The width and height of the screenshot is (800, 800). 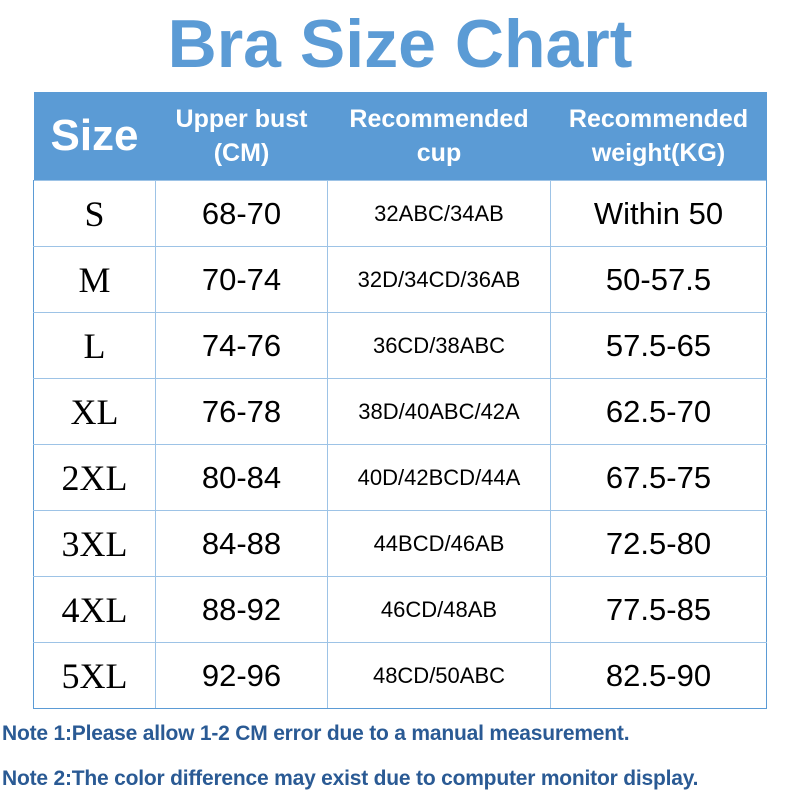 What do you see at coordinates (241, 609) in the screenshot?
I see `upper-bust-cell: 88-92` at bounding box center [241, 609].